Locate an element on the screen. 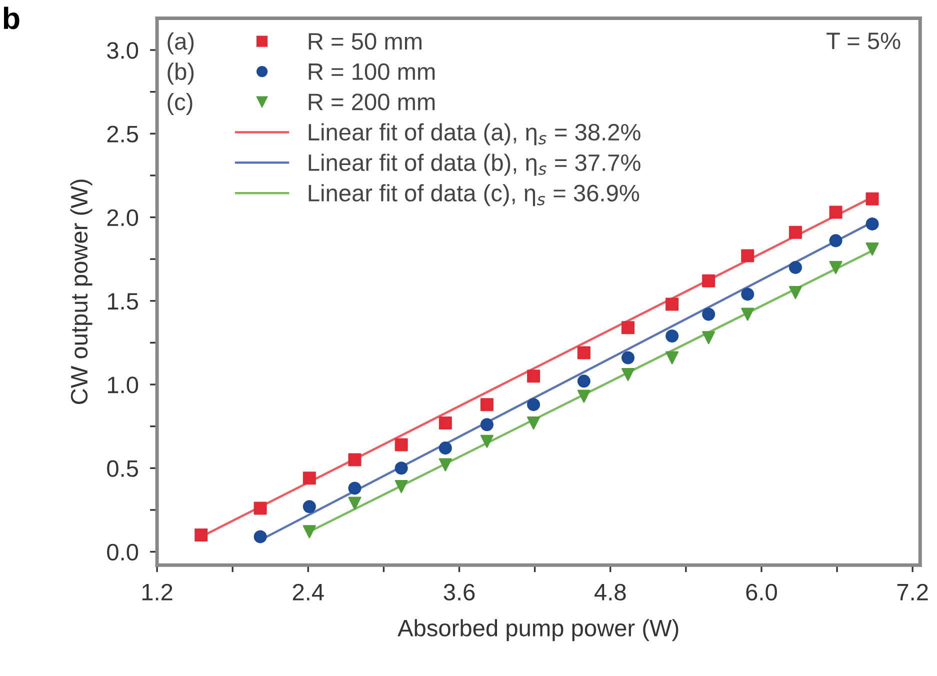 This screenshot has width=937, height=676. y-tick-label: 0.0 is located at coordinates (122, 552).